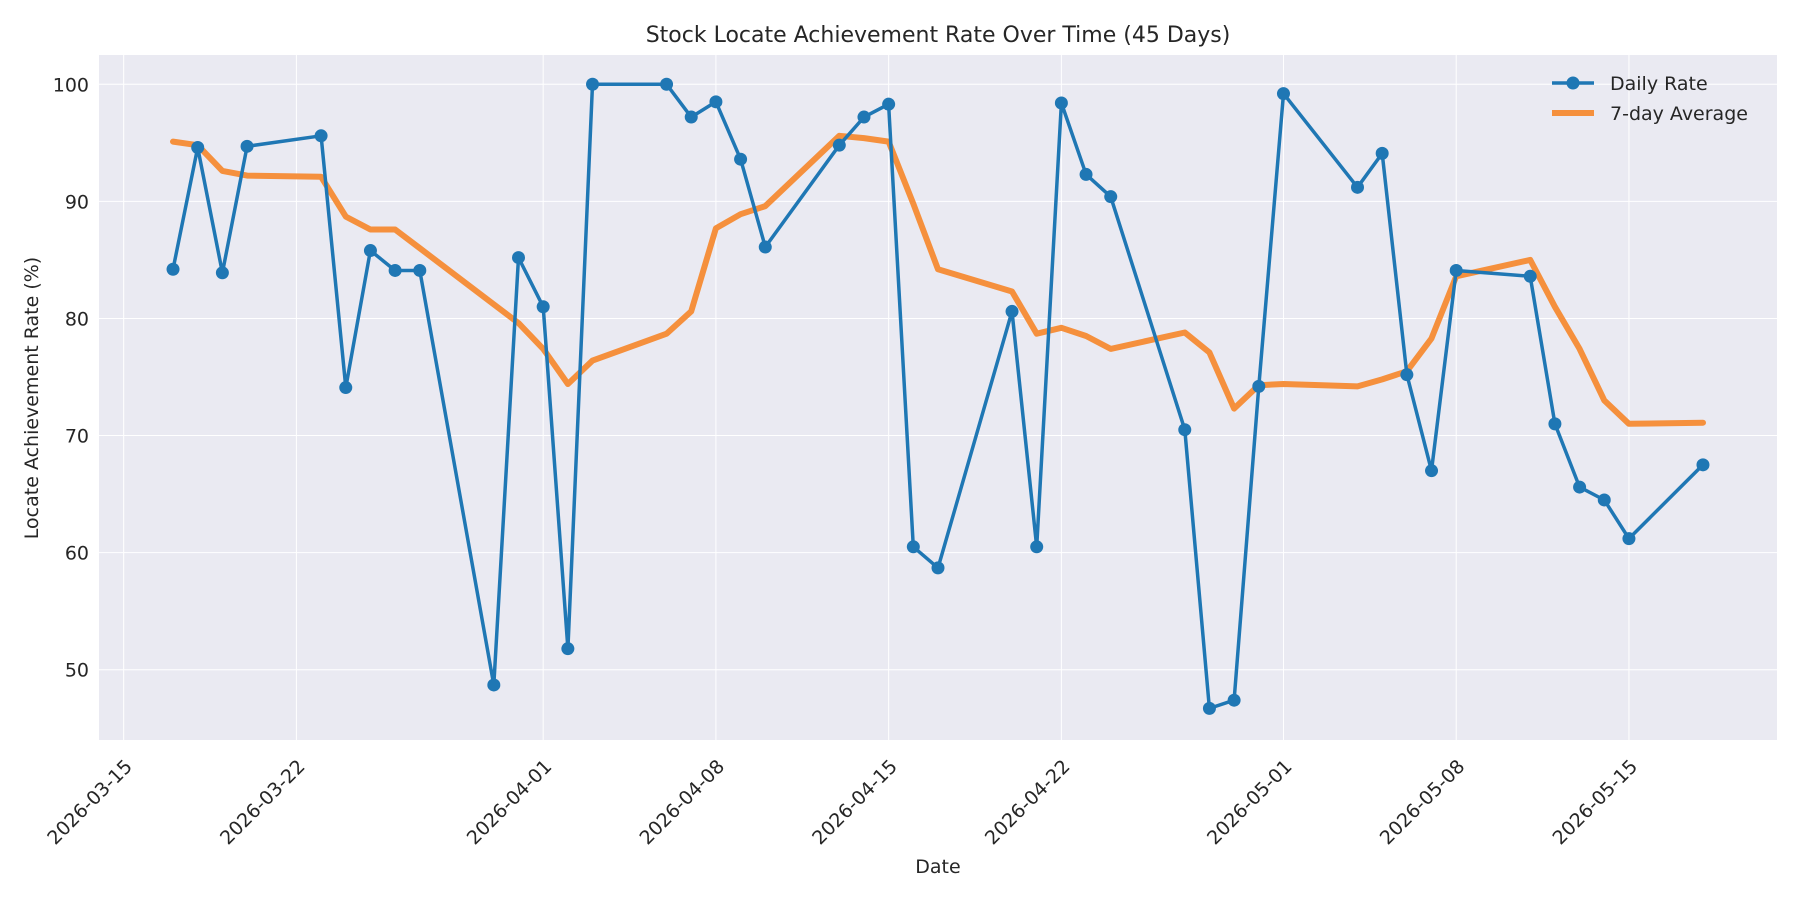 The image size is (1800, 900). What do you see at coordinates (1573, 83) in the screenshot?
I see `legend-marker` at bounding box center [1573, 83].